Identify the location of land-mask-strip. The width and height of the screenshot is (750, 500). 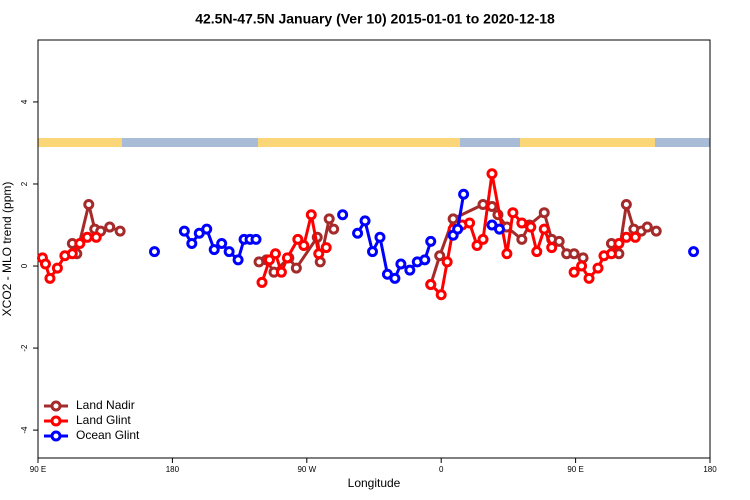
(374, 142).